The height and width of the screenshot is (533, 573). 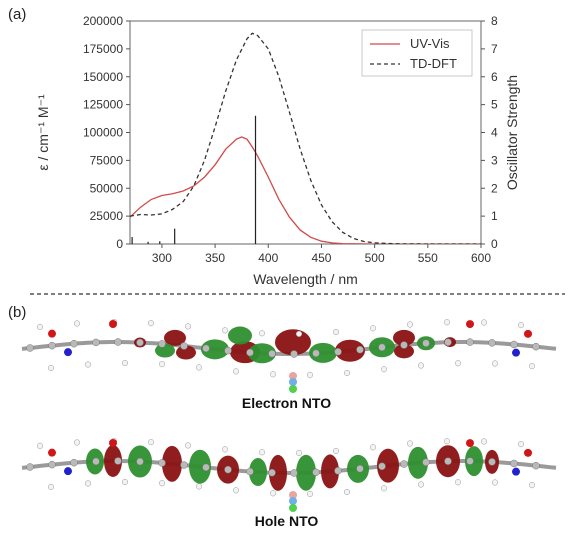 I want to click on x-tick-label: 300, so click(x=162, y=258).